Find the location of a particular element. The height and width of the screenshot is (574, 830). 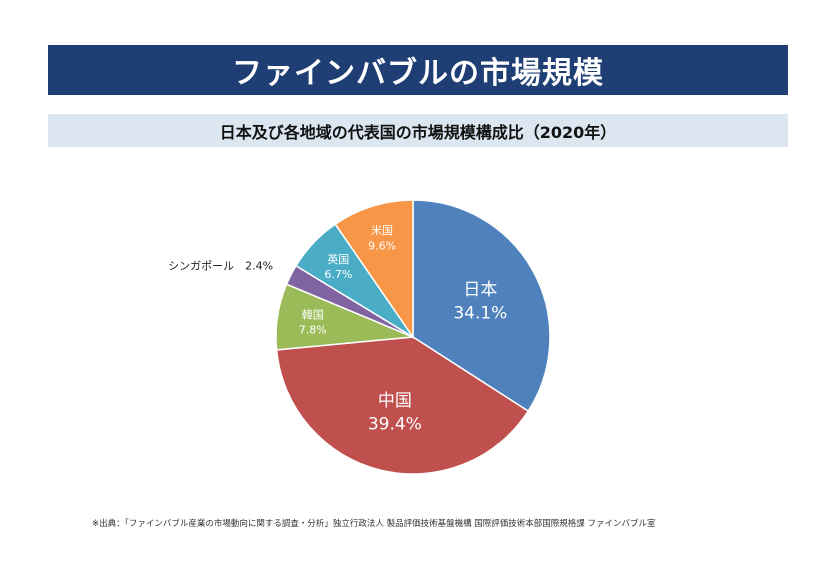

slice-label: 中国 is located at coordinates (395, 401).